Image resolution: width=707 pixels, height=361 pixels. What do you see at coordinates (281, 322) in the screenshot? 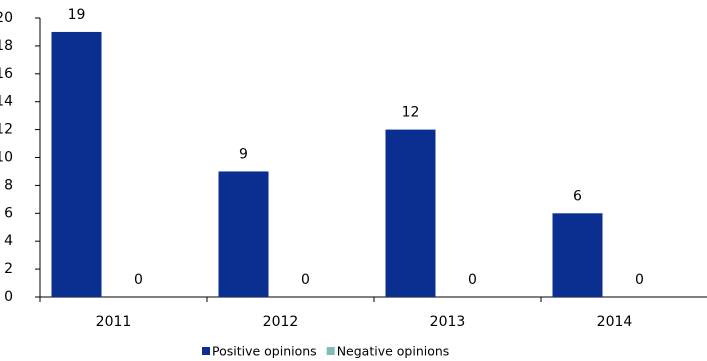
I see `x-tick-label: 2012` at bounding box center [281, 322].